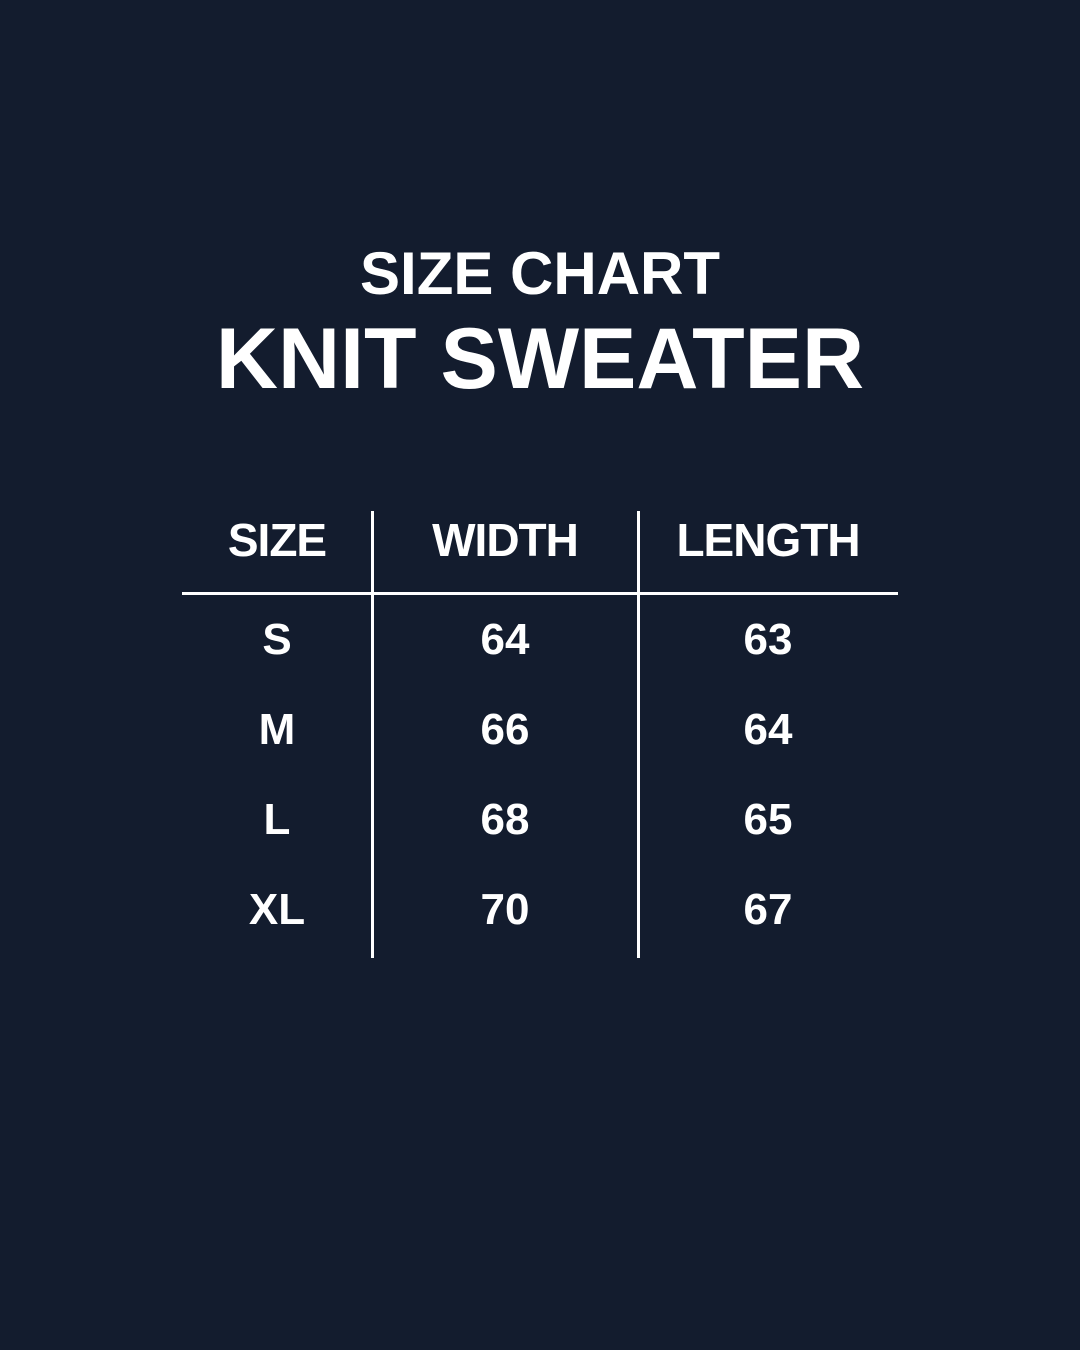 This screenshot has width=1080, height=1350. I want to click on header-width: WIDTH, so click(505, 540).